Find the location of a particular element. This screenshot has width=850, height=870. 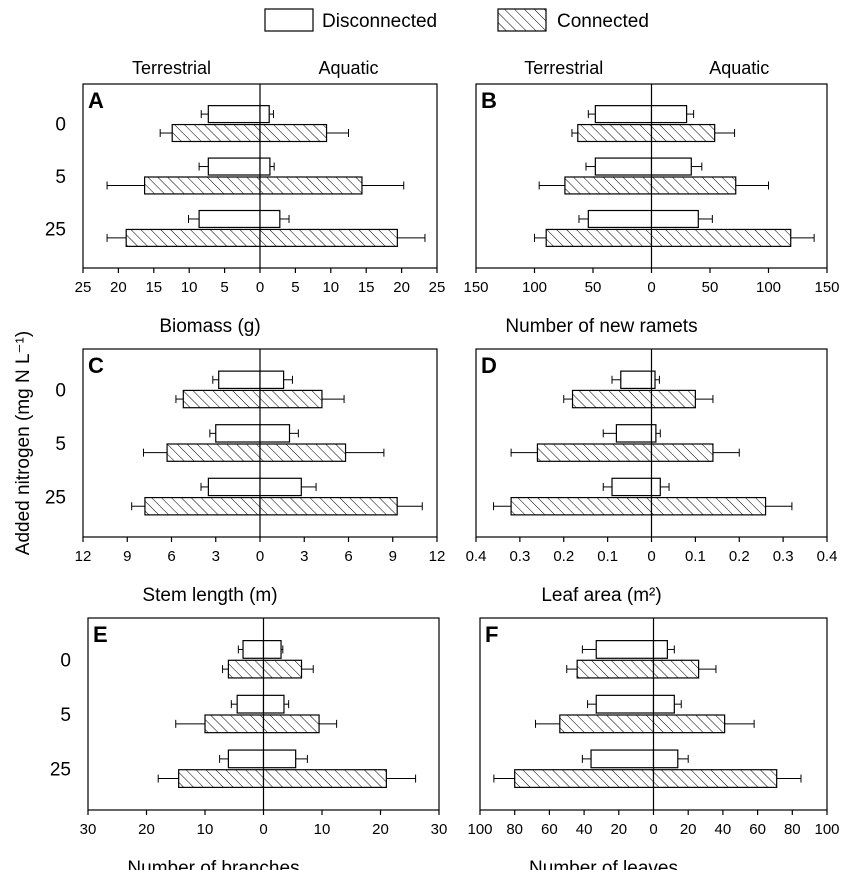

x-tick-label: 0.3 is located at coordinates (519, 556).